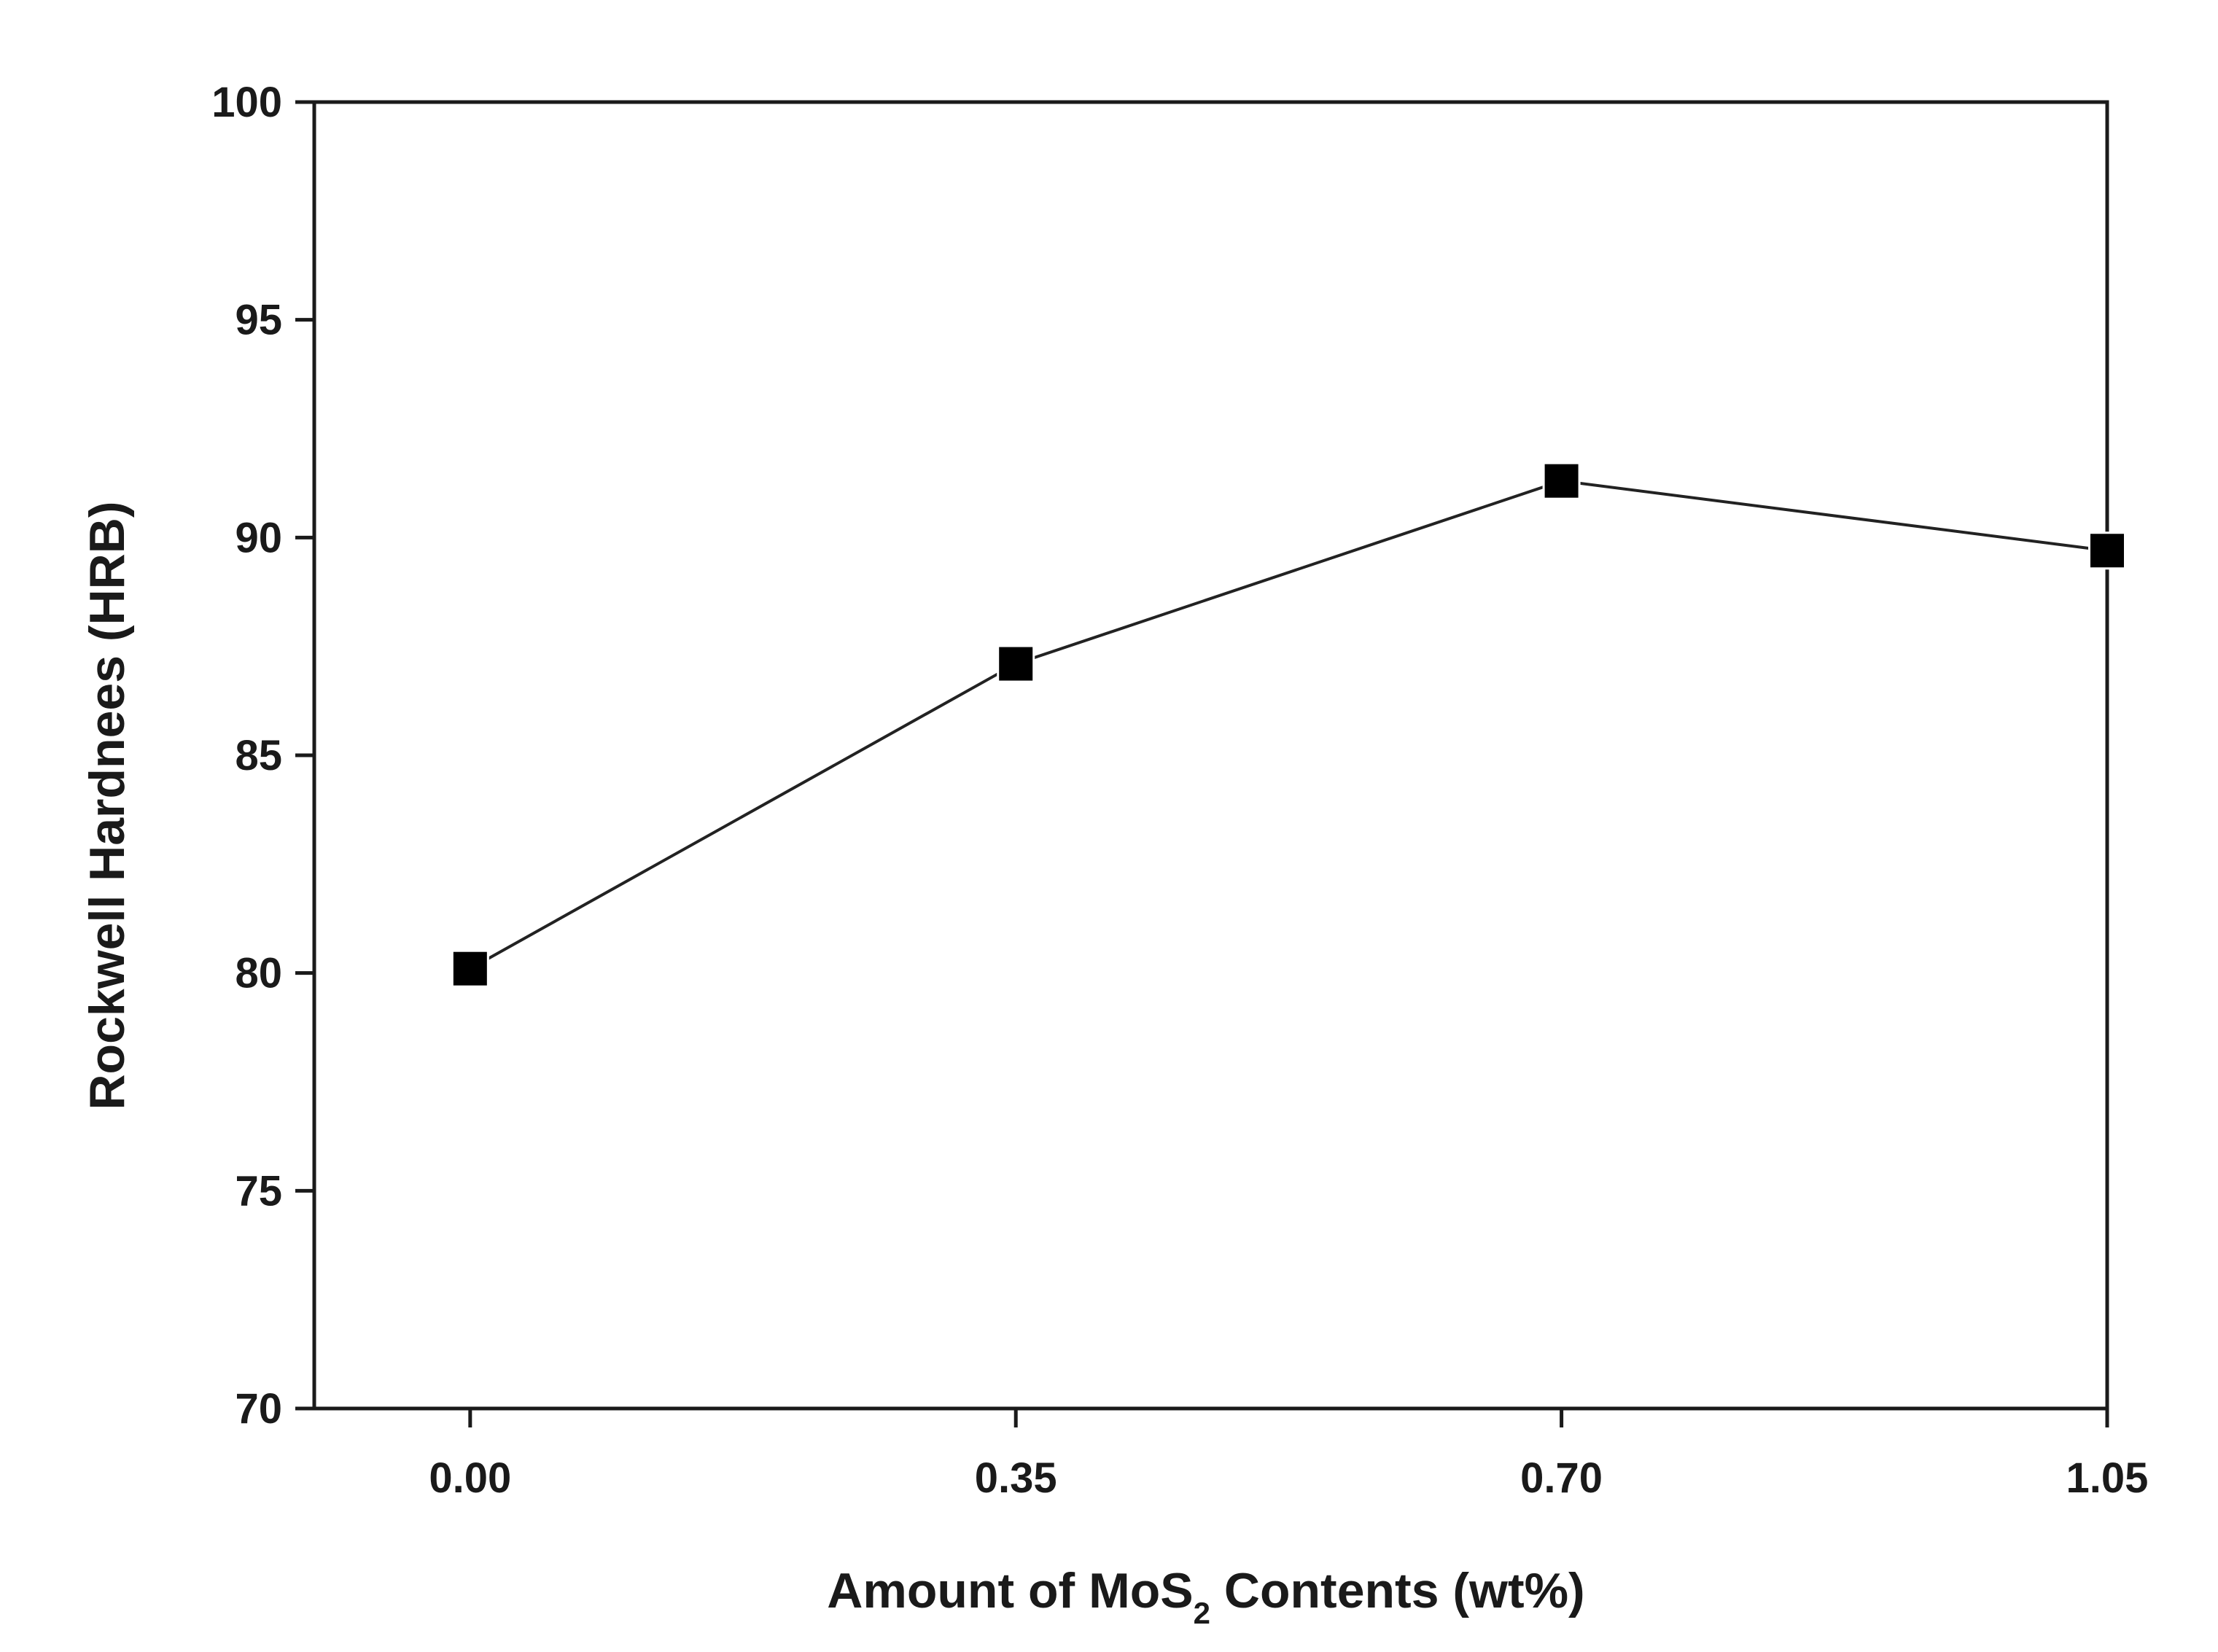 The image size is (2218, 1652). I want to click on x-axis-title-subscript: 2, so click(1202, 1613).